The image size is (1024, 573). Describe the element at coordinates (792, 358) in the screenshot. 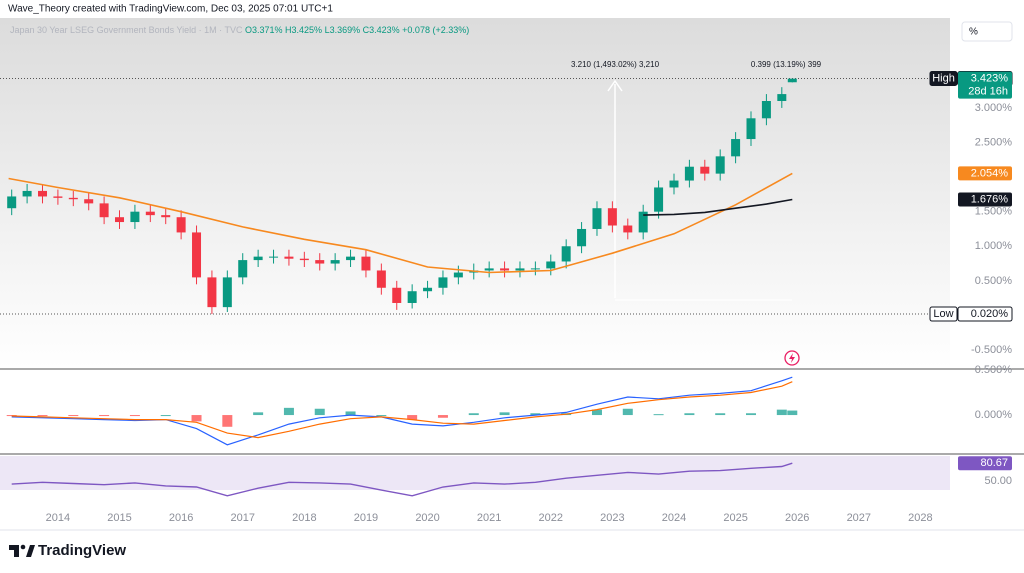

I see `event-icon-bolt` at that location.